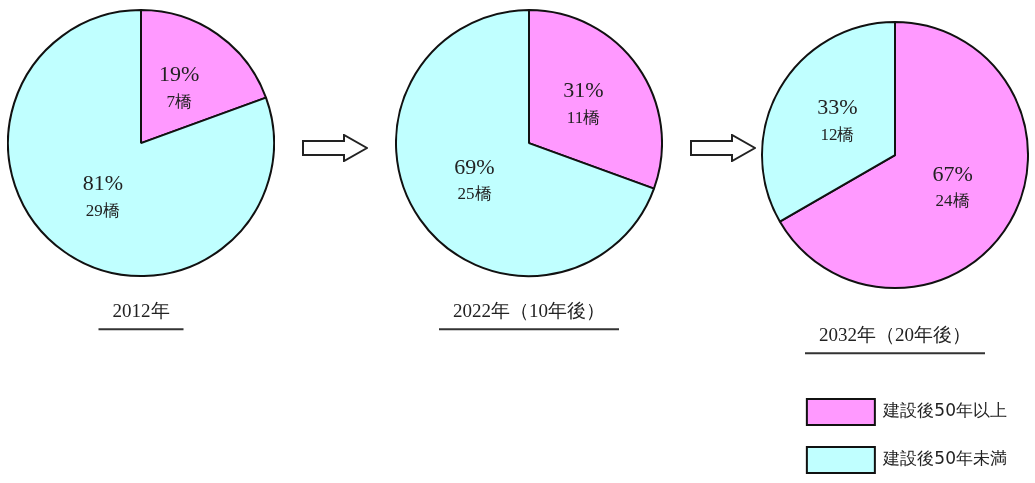 This screenshot has width=1035, height=483. What do you see at coordinates (895, 334) in the screenshot?
I see `text: 2032年（20年後）` at bounding box center [895, 334].